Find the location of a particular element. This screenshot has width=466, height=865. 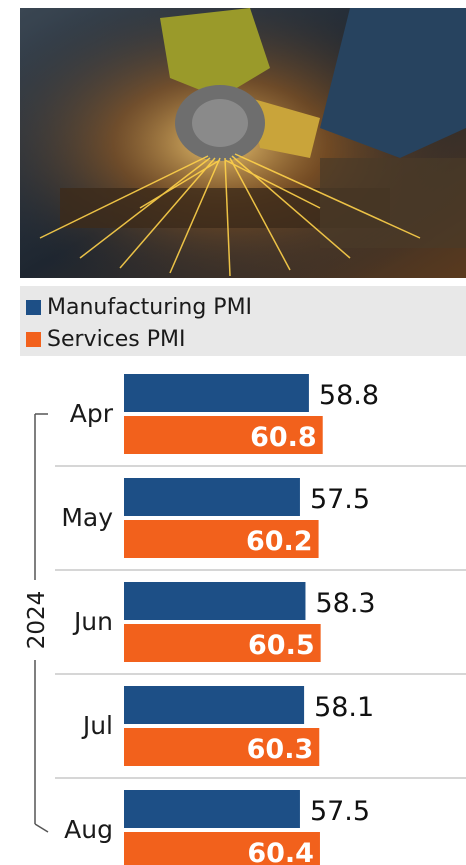

legend-swatch-services is located at coordinates (33, 339).